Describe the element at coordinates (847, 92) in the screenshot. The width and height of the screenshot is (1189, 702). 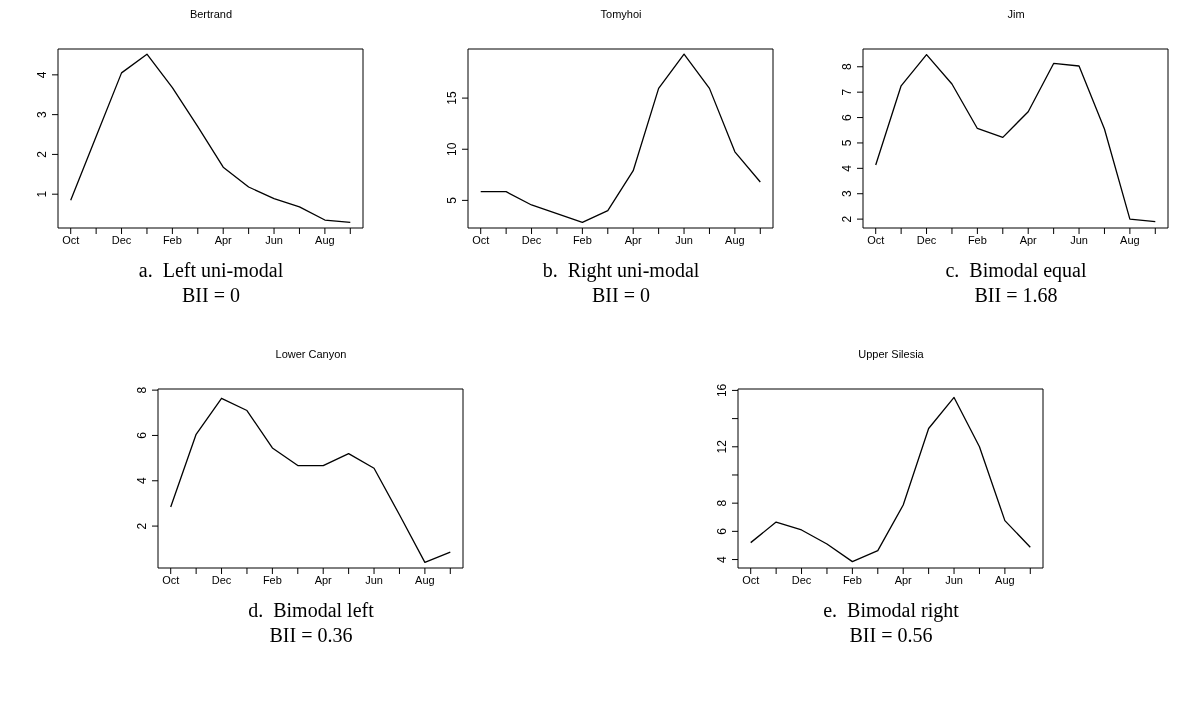
I see `y-tick-label: 7` at that location.